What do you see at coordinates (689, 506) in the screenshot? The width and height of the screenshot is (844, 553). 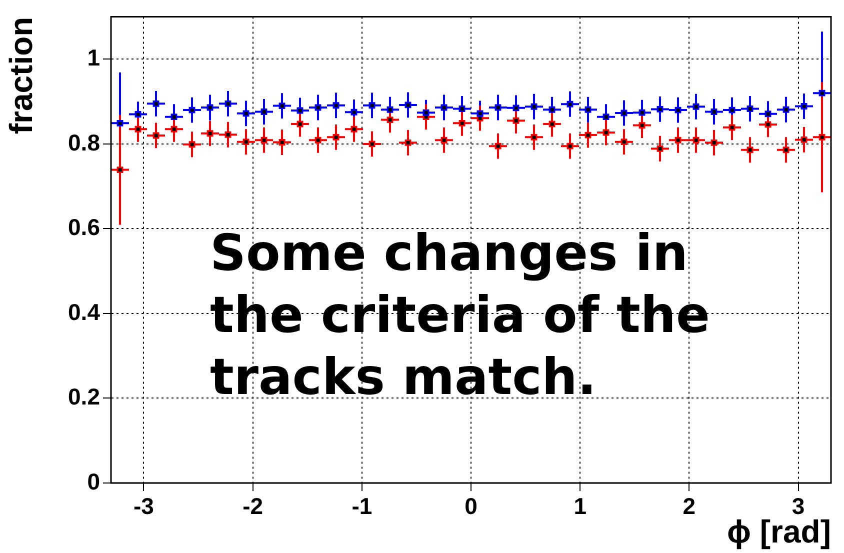 I see `x-tick-label: 2` at bounding box center [689, 506].